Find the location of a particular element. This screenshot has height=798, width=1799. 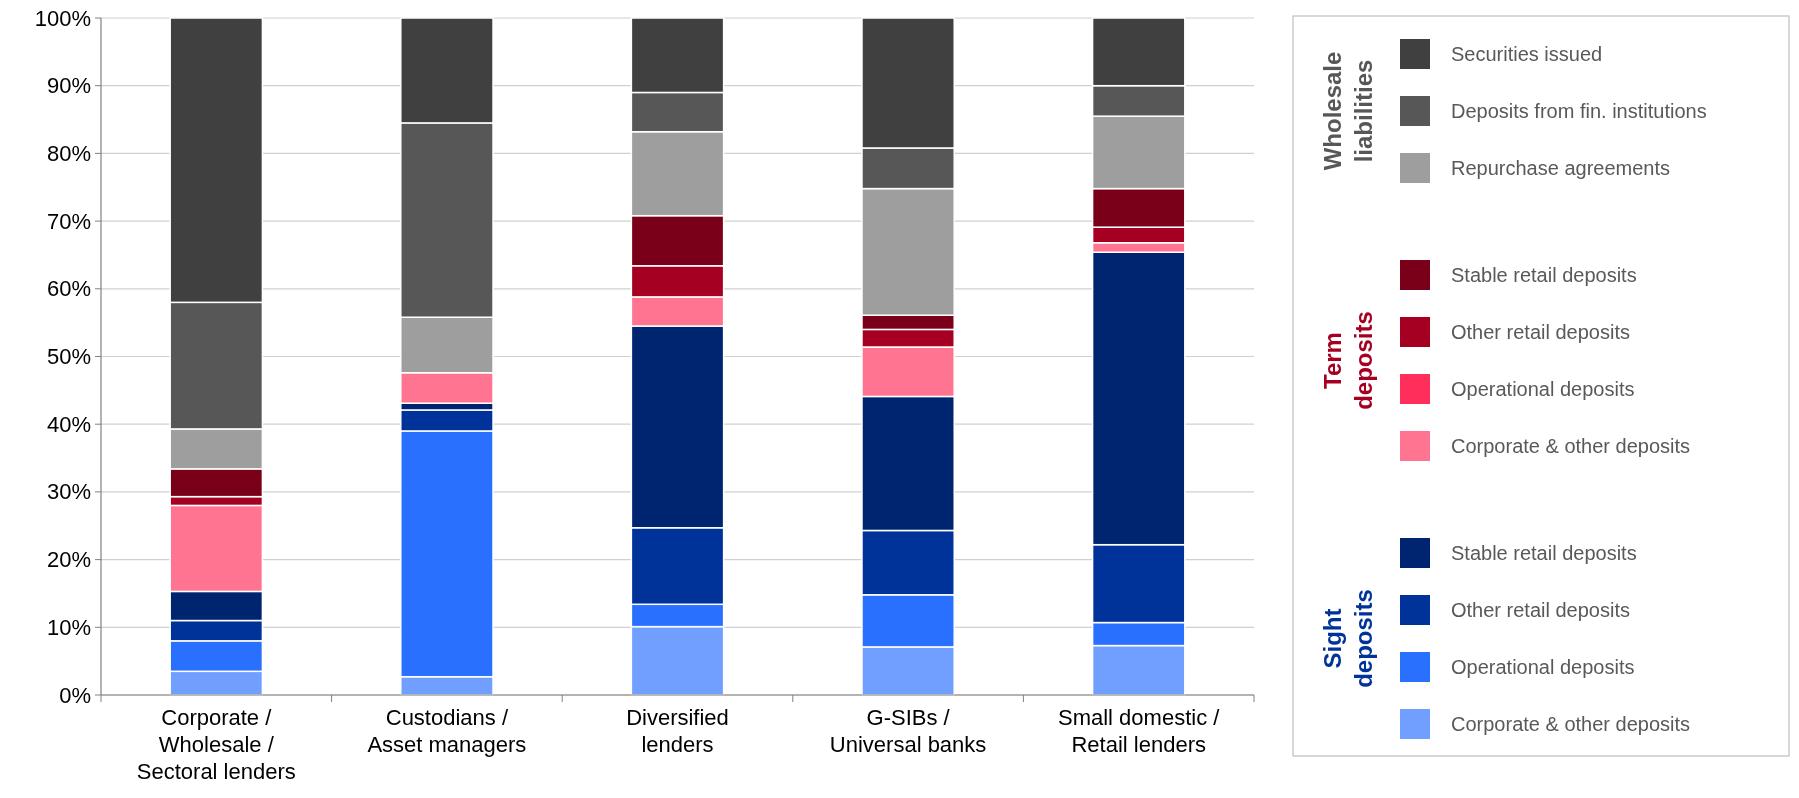

text: Sight deposits is located at coordinates (1348, 638).